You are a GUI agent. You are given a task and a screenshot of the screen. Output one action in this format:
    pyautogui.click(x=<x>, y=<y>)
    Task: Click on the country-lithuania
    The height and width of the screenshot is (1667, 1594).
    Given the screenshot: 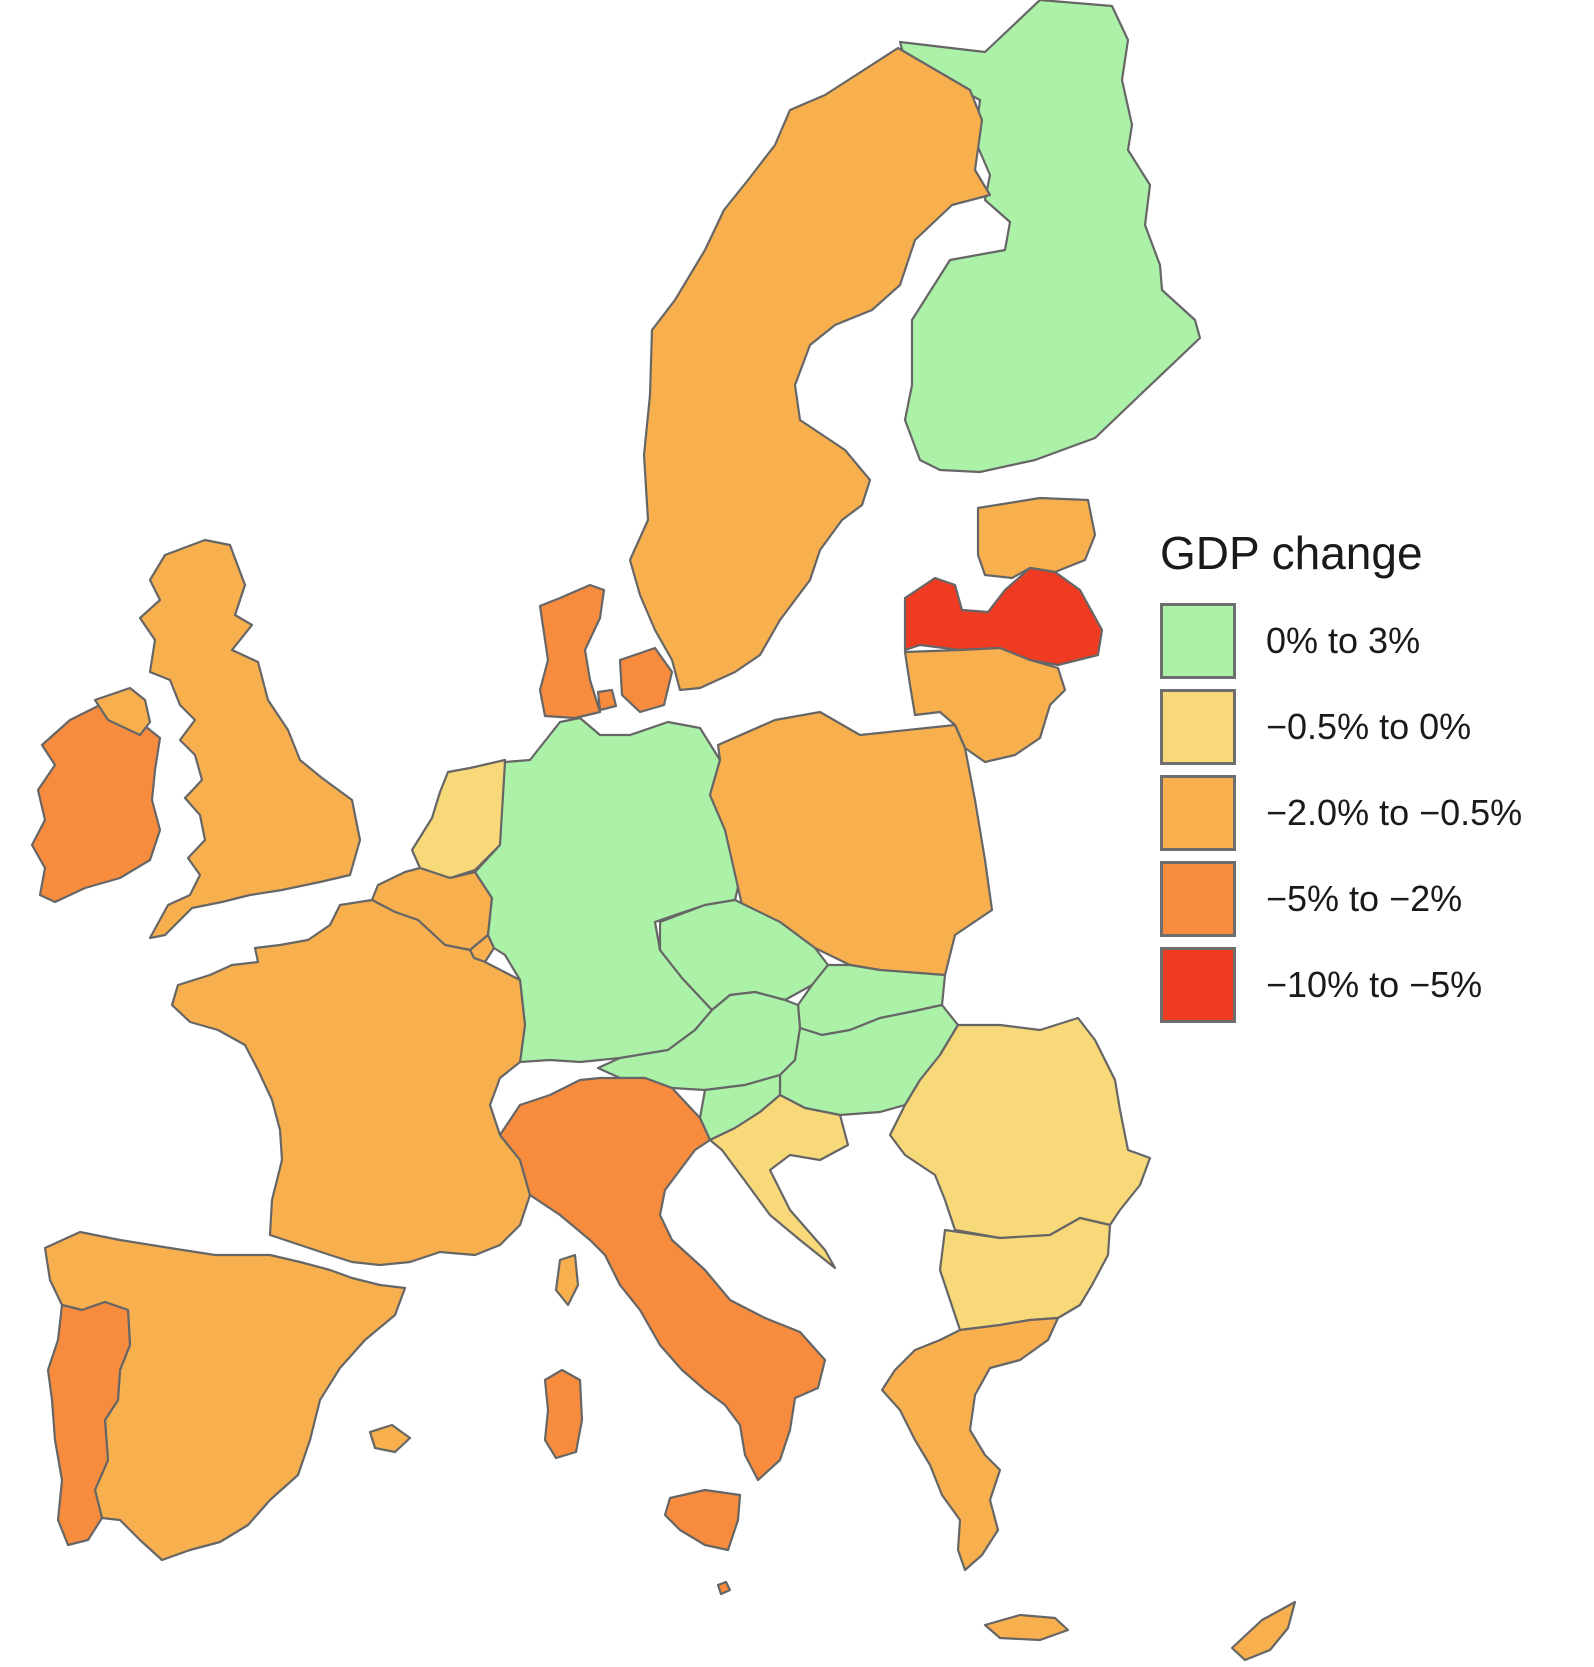 What is the action you would take?
    pyautogui.click(x=985, y=705)
    